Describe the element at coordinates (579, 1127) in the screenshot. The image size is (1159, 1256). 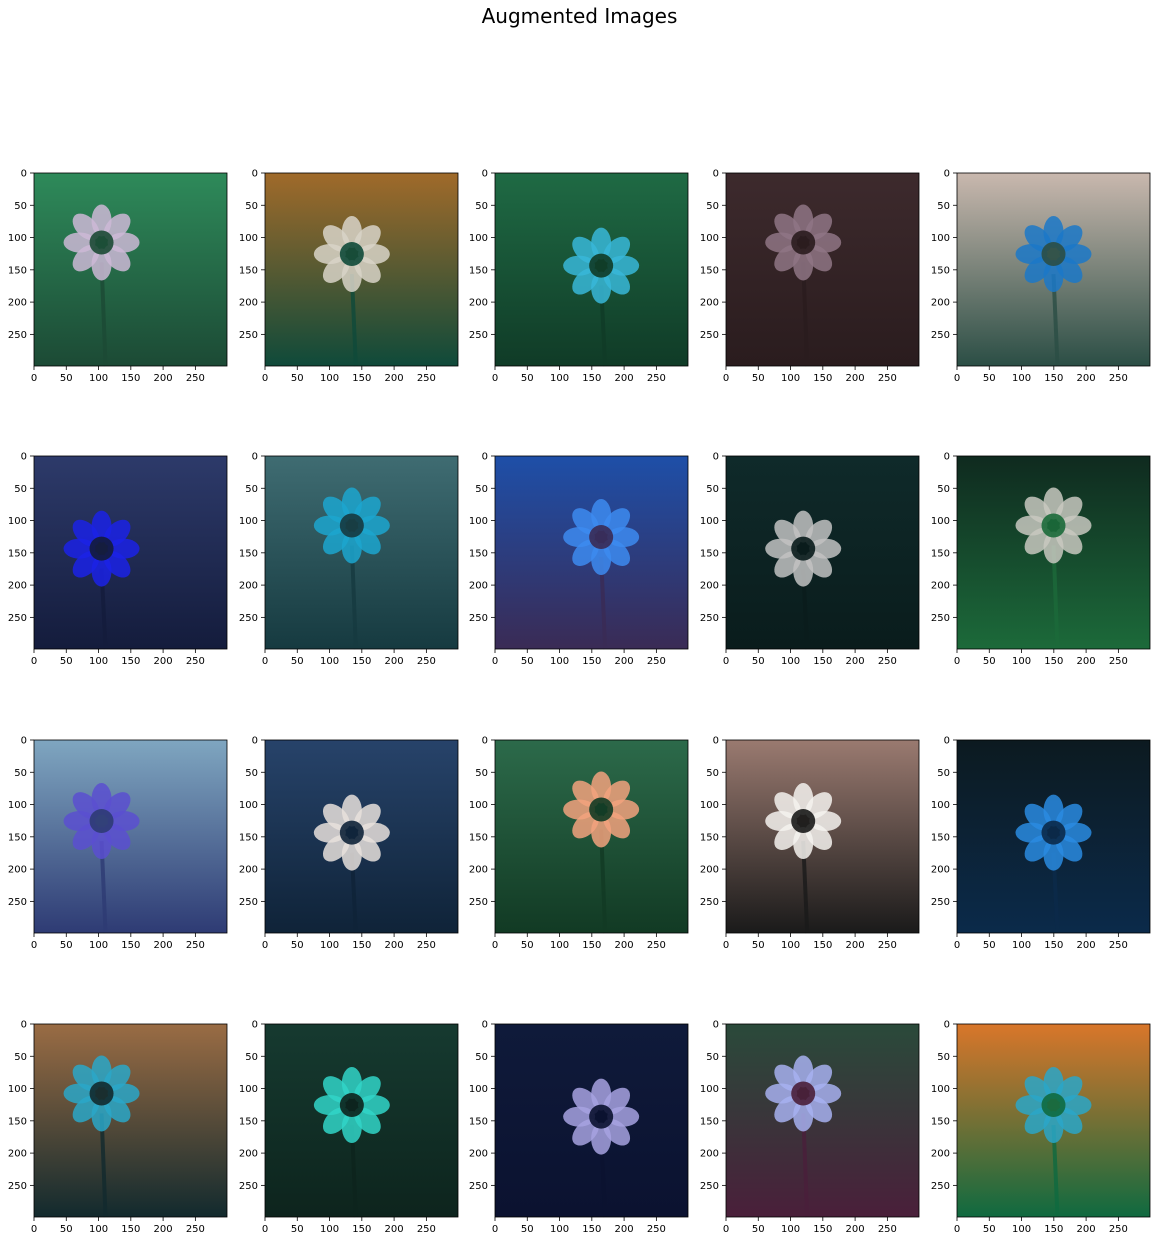
I see `subplot-18-canvas: 0 50 100 150 200 250 0 50 100 150 200 250` at that location.